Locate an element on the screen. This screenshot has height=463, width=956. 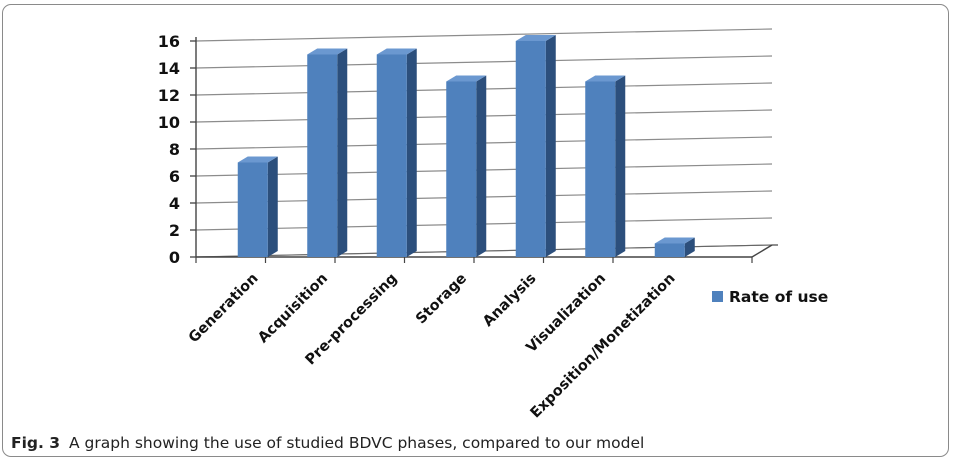
x-tick-label: Generation is located at coordinates (224, 309).